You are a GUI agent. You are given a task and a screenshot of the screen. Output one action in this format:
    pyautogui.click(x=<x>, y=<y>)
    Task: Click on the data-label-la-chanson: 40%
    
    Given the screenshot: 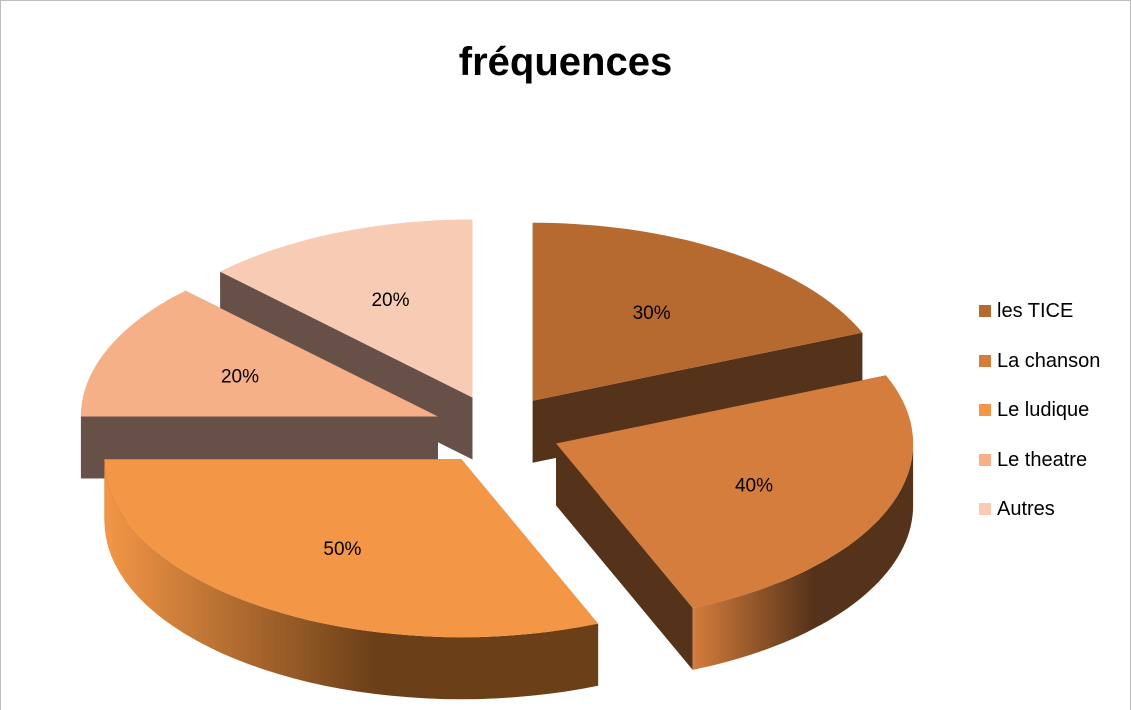 What is the action you would take?
    pyautogui.click(x=754, y=485)
    